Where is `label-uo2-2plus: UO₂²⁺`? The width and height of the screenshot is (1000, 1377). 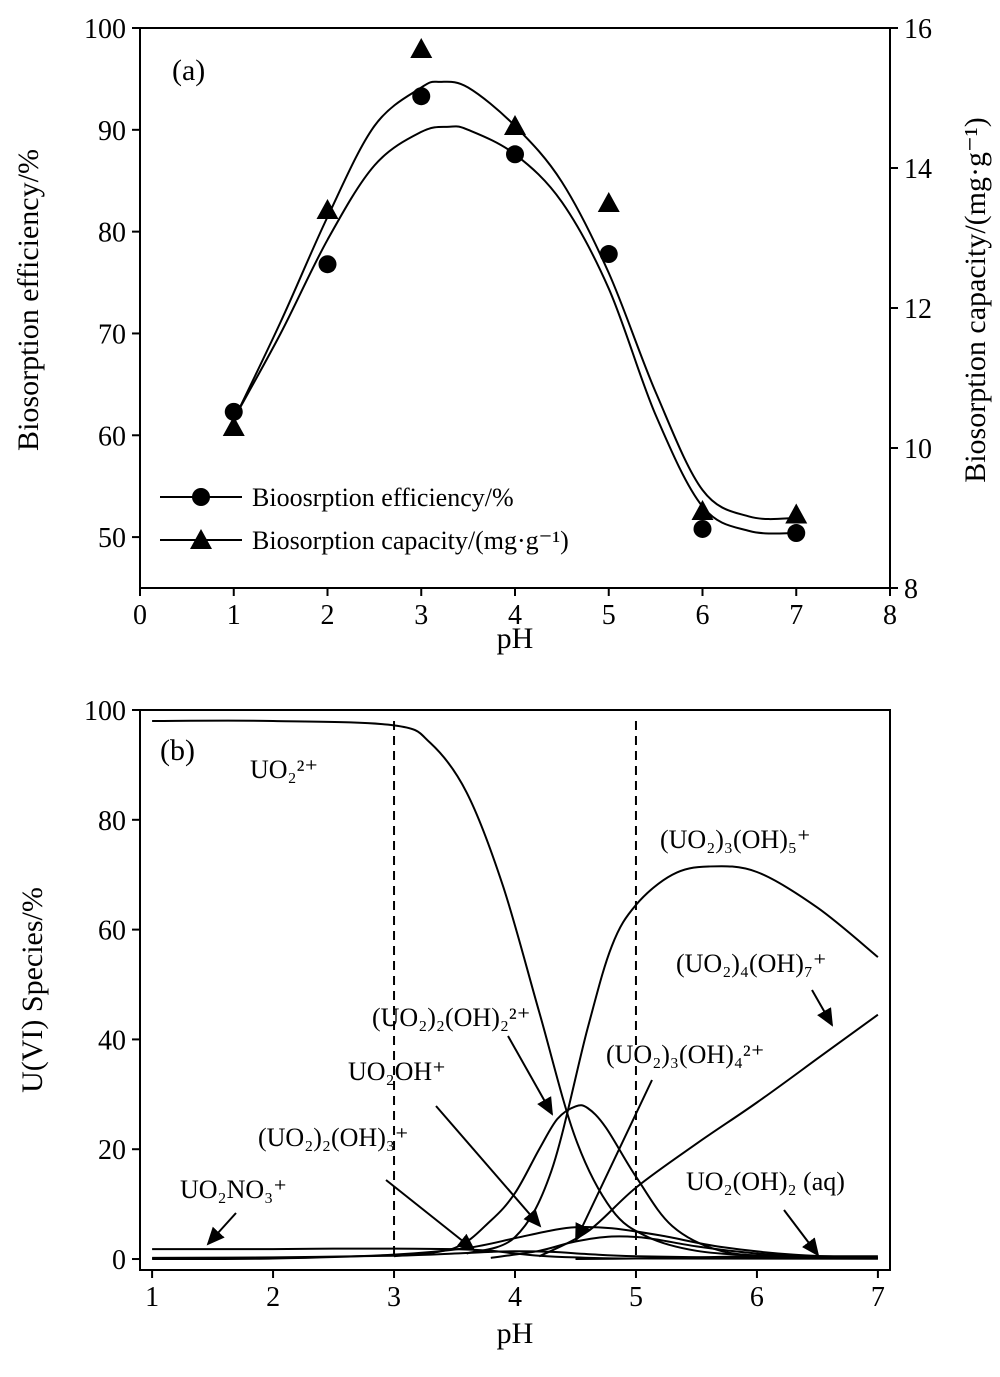
label-uo2-2plus: UO₂²⁺ is located at coordinates (284, 769).